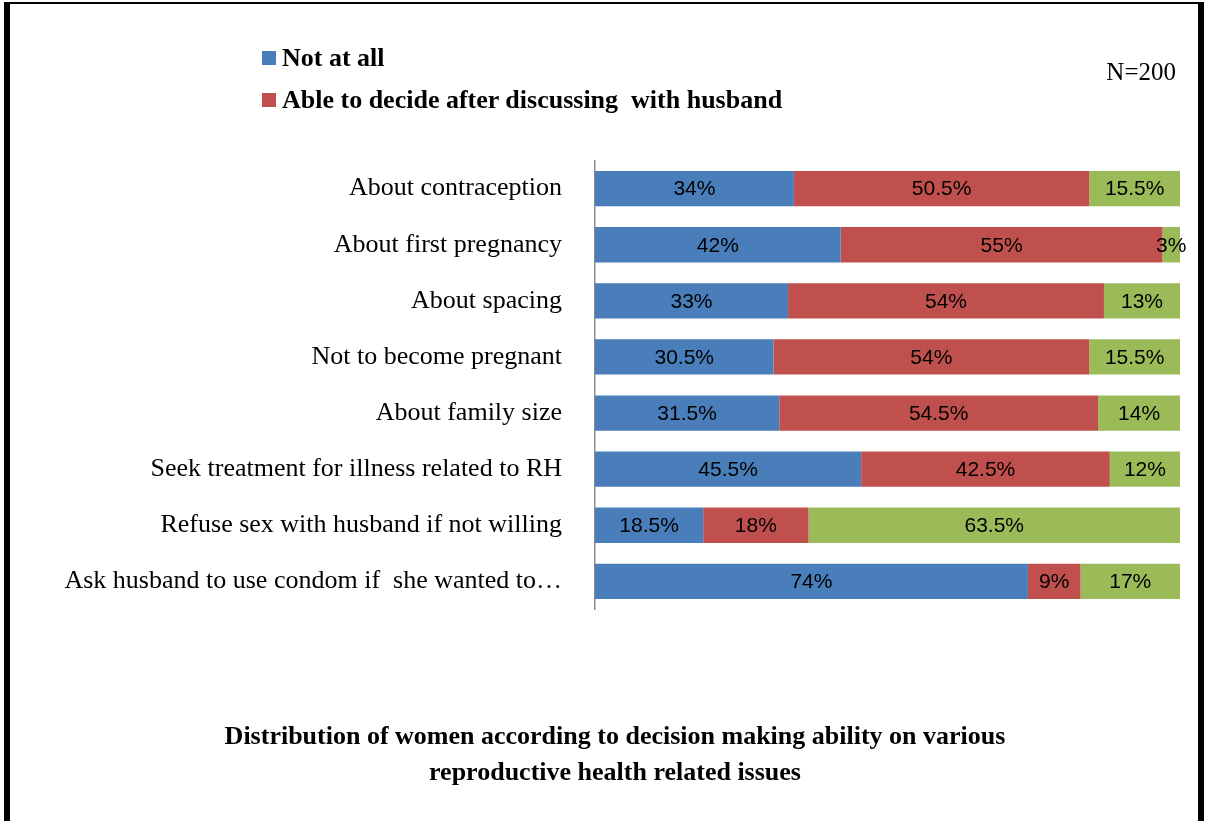 This screenshot has height=821, width=1208. I want to click on data-label: 18%, so click(755, 525).